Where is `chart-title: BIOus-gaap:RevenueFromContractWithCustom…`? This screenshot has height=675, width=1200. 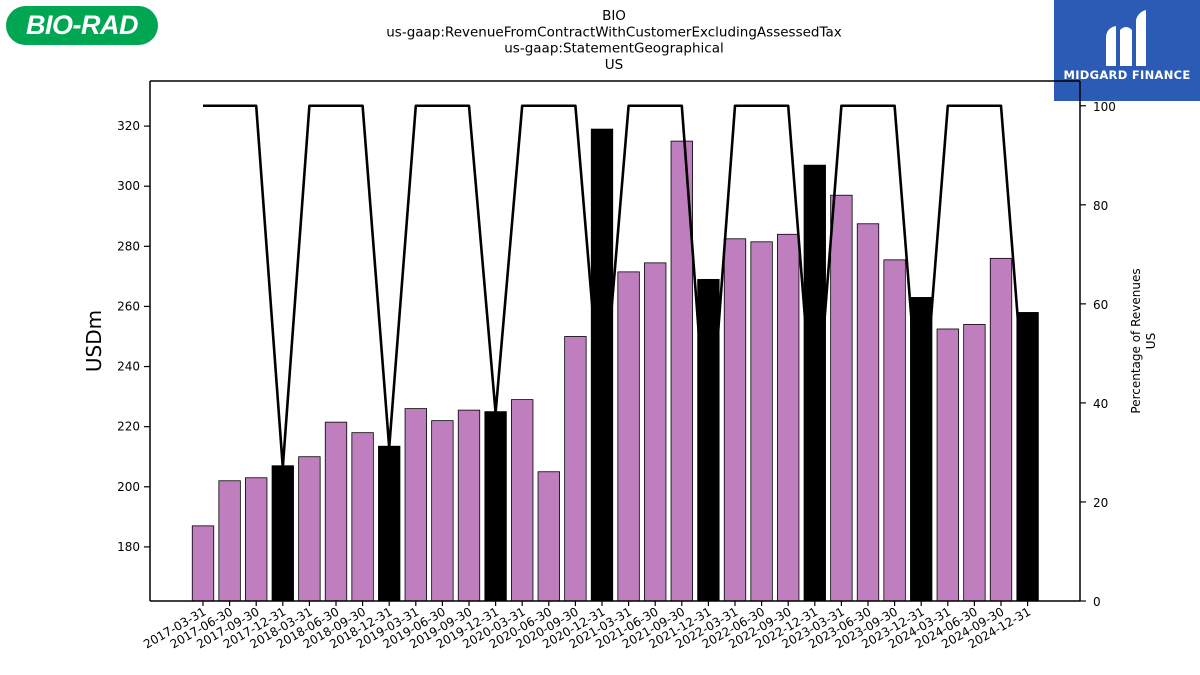 chart-title: BIOus-gaap:RevenueFromContractWithCustom… is located at coordinates (614, 40).